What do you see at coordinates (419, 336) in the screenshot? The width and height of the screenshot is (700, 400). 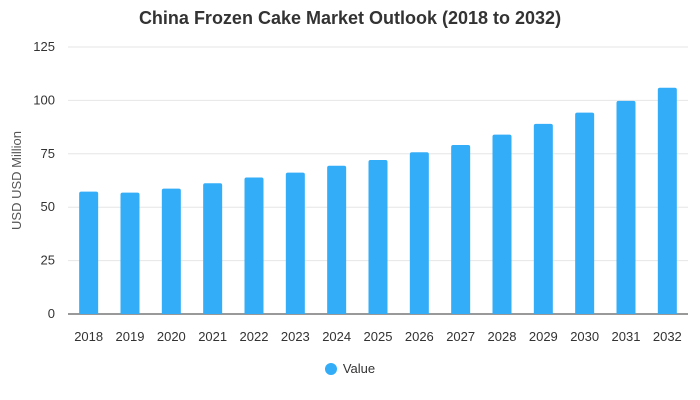 I see `x-tick-label: 2026` at bounding box center [419, 336].